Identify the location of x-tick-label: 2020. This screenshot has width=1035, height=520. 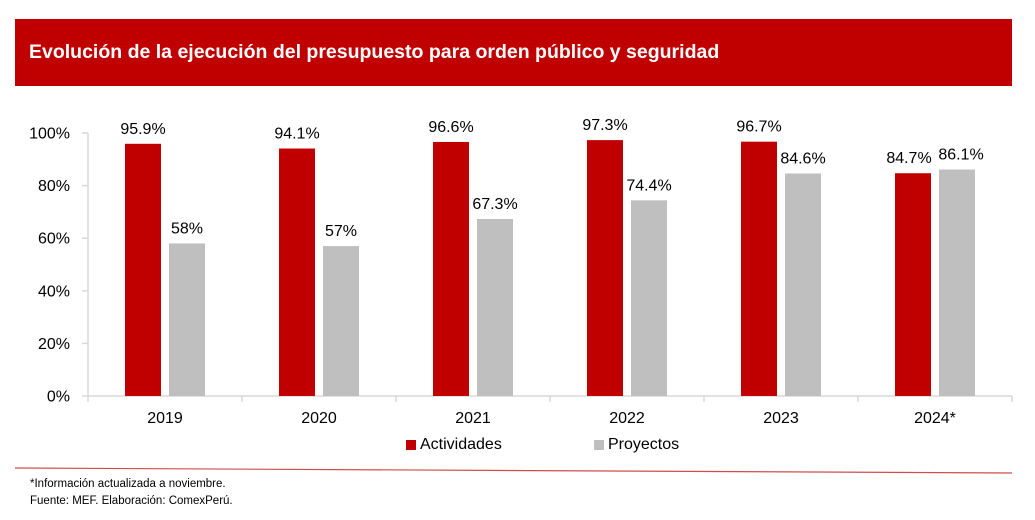
(319, 418).